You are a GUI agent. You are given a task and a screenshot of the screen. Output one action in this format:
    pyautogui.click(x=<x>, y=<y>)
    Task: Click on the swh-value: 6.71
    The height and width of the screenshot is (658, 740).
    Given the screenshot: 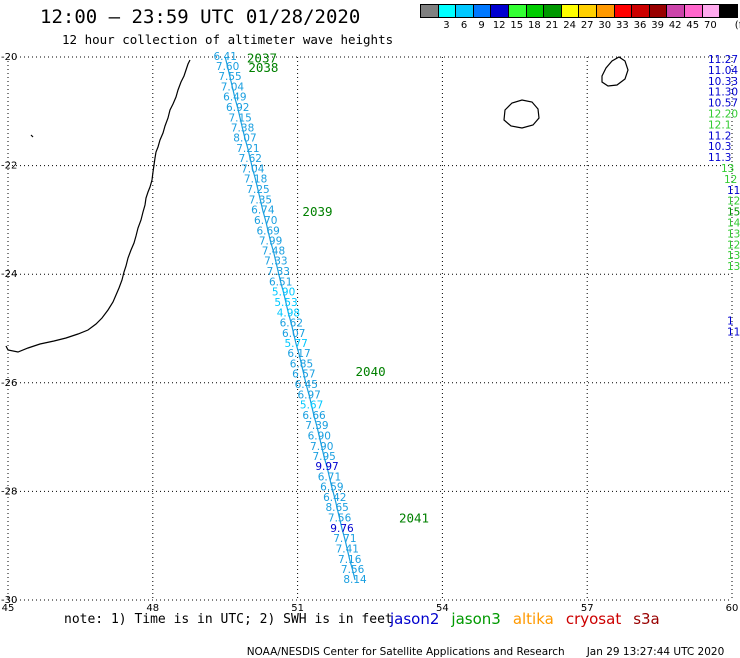 What is the action you would take?
    pyautogui.click(x=329, y=477)
    